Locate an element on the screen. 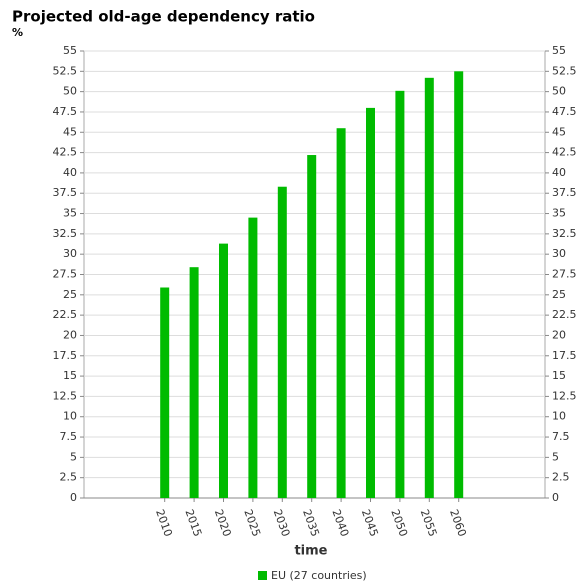  y2-tick-label: 5 is located at coordinates (555, 456).